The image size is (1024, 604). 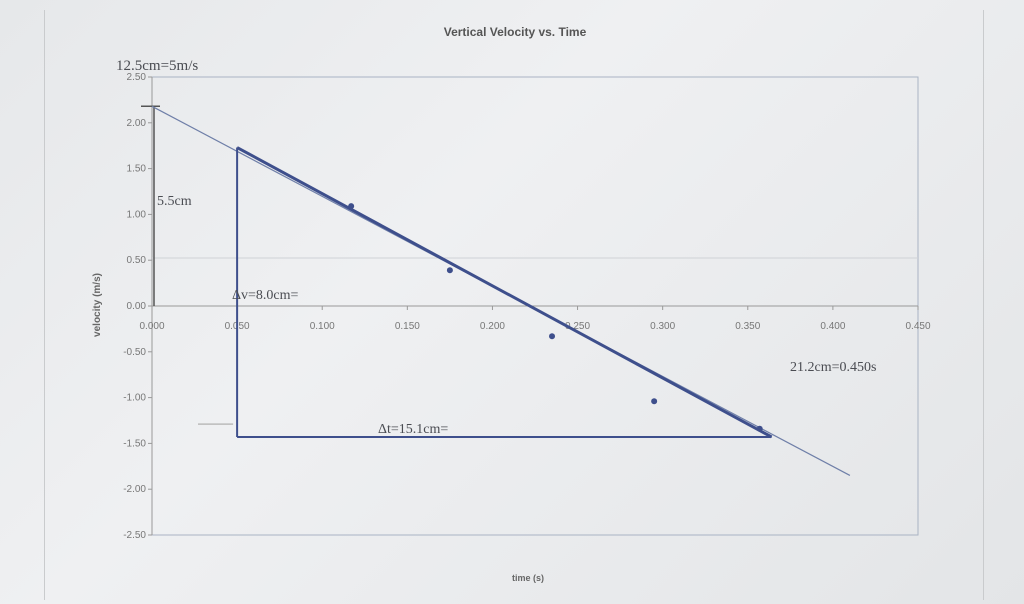 What do you see at coordinates (662, 326) in the screenshot?
I see `x-tick-label: 0.300` at bounding box center [662, 326].